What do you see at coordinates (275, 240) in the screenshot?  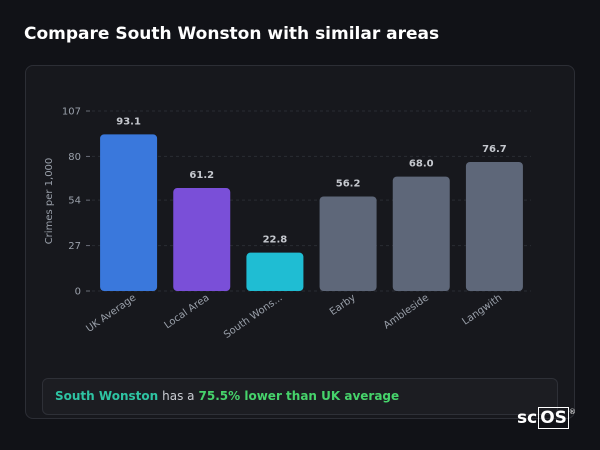 I see `value-label: 22.8` at bounding box center [275, 240].